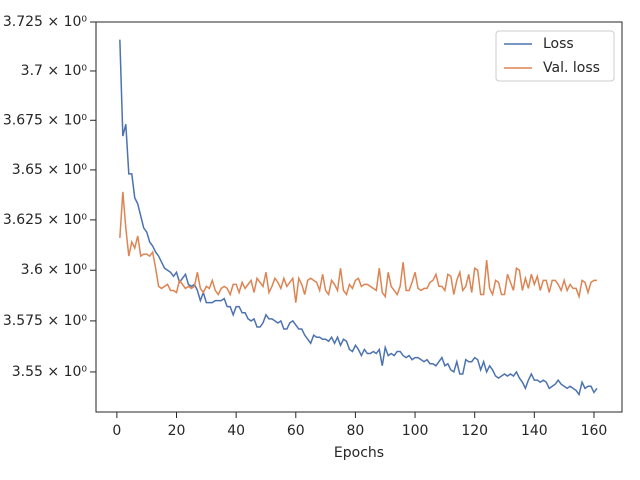 The image size is (640, 480). I want to click on x-tick-label: 160, so click(594, 431).